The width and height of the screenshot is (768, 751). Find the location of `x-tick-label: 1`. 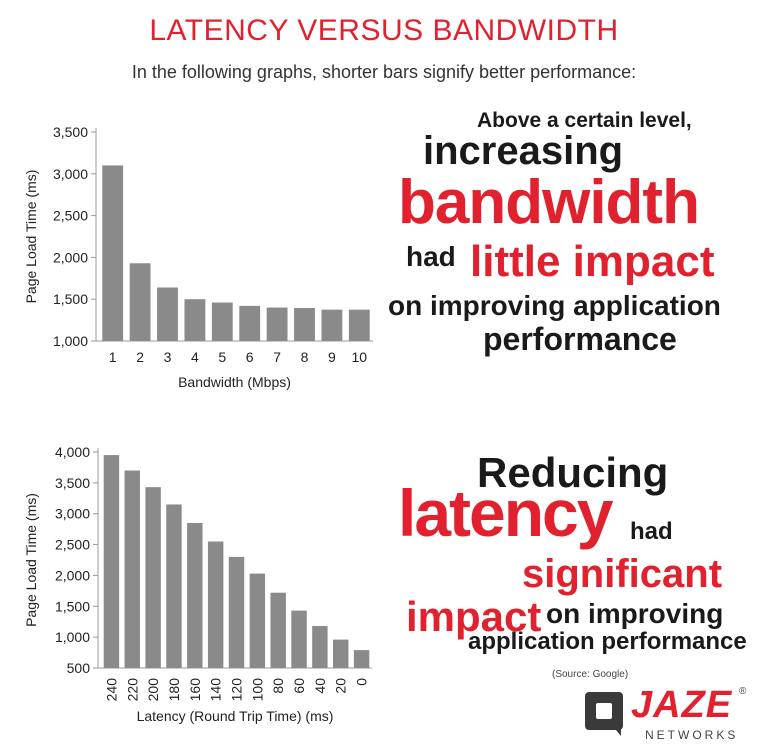

x-tick-label: 1 is located at coordinates (113, 357).